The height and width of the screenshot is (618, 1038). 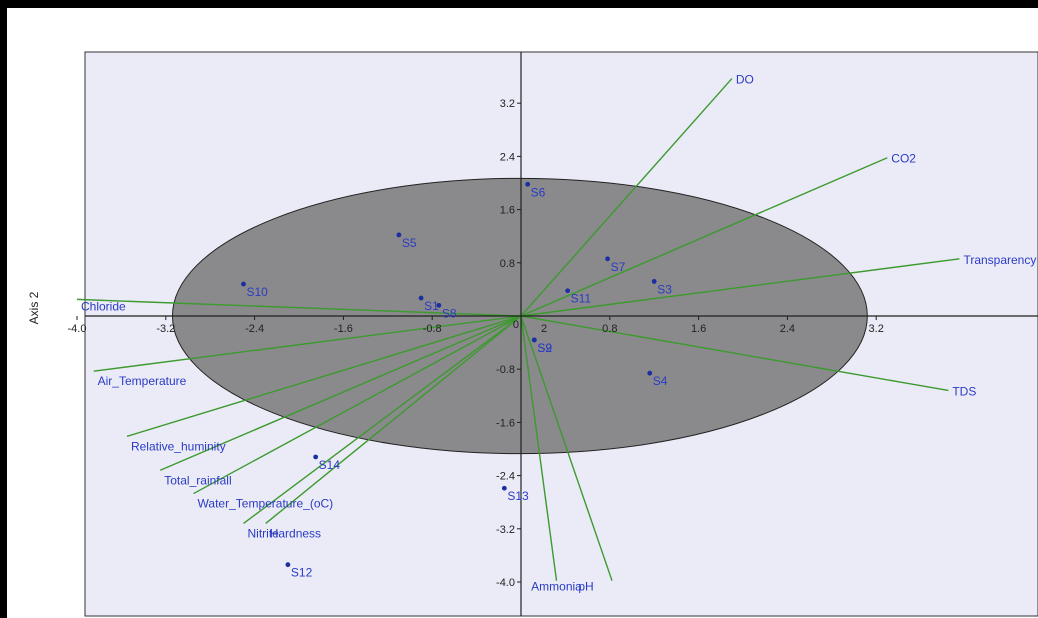 What do you see at coordinates (504, 488) in the screenshot?
I see `point-s13` at bounding box center [504, 488].